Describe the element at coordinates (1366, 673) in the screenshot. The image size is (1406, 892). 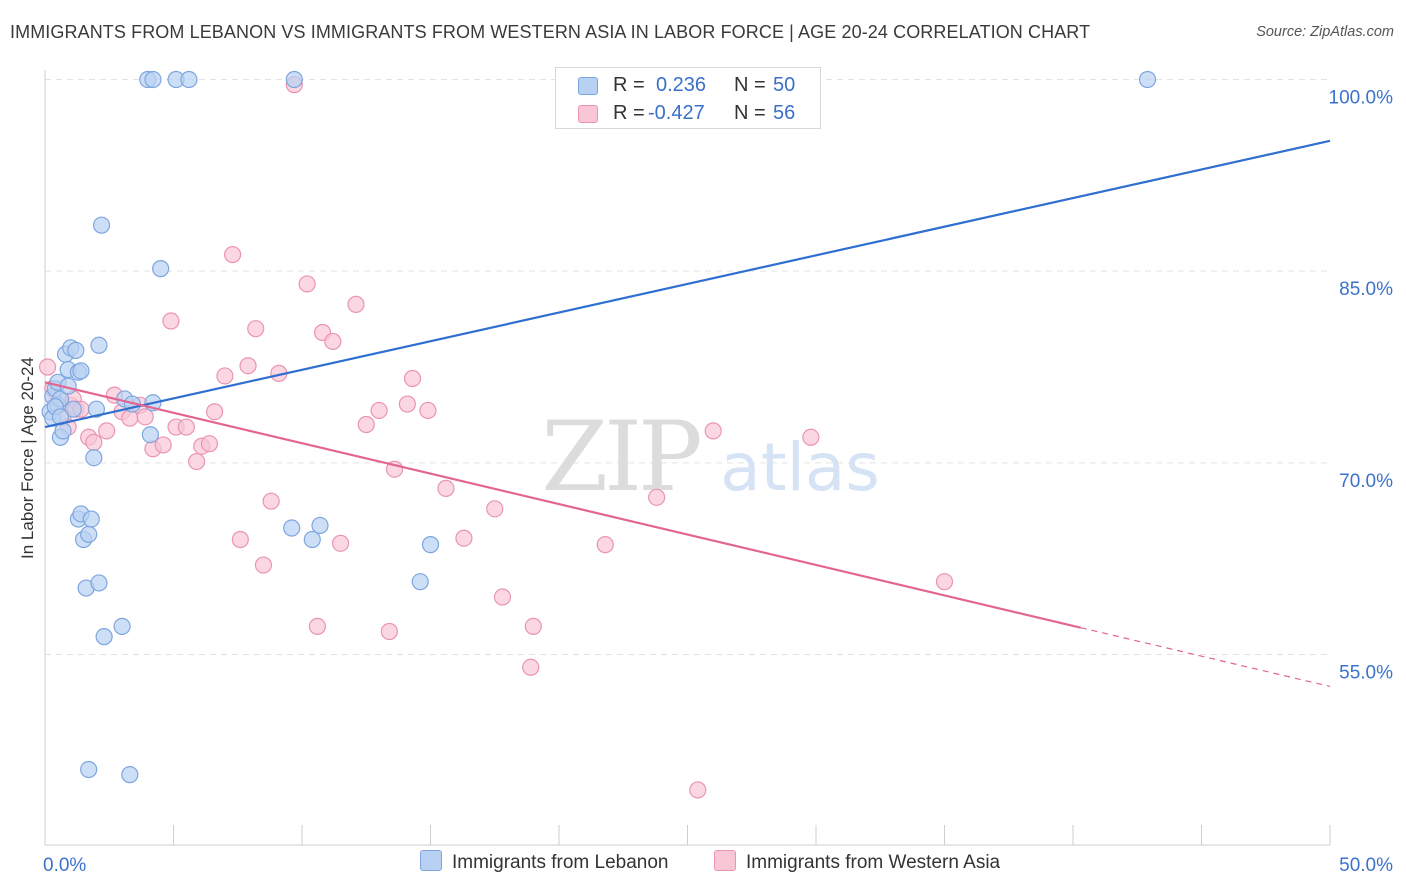
I see `y-tick-label: 55.0%` at that location.